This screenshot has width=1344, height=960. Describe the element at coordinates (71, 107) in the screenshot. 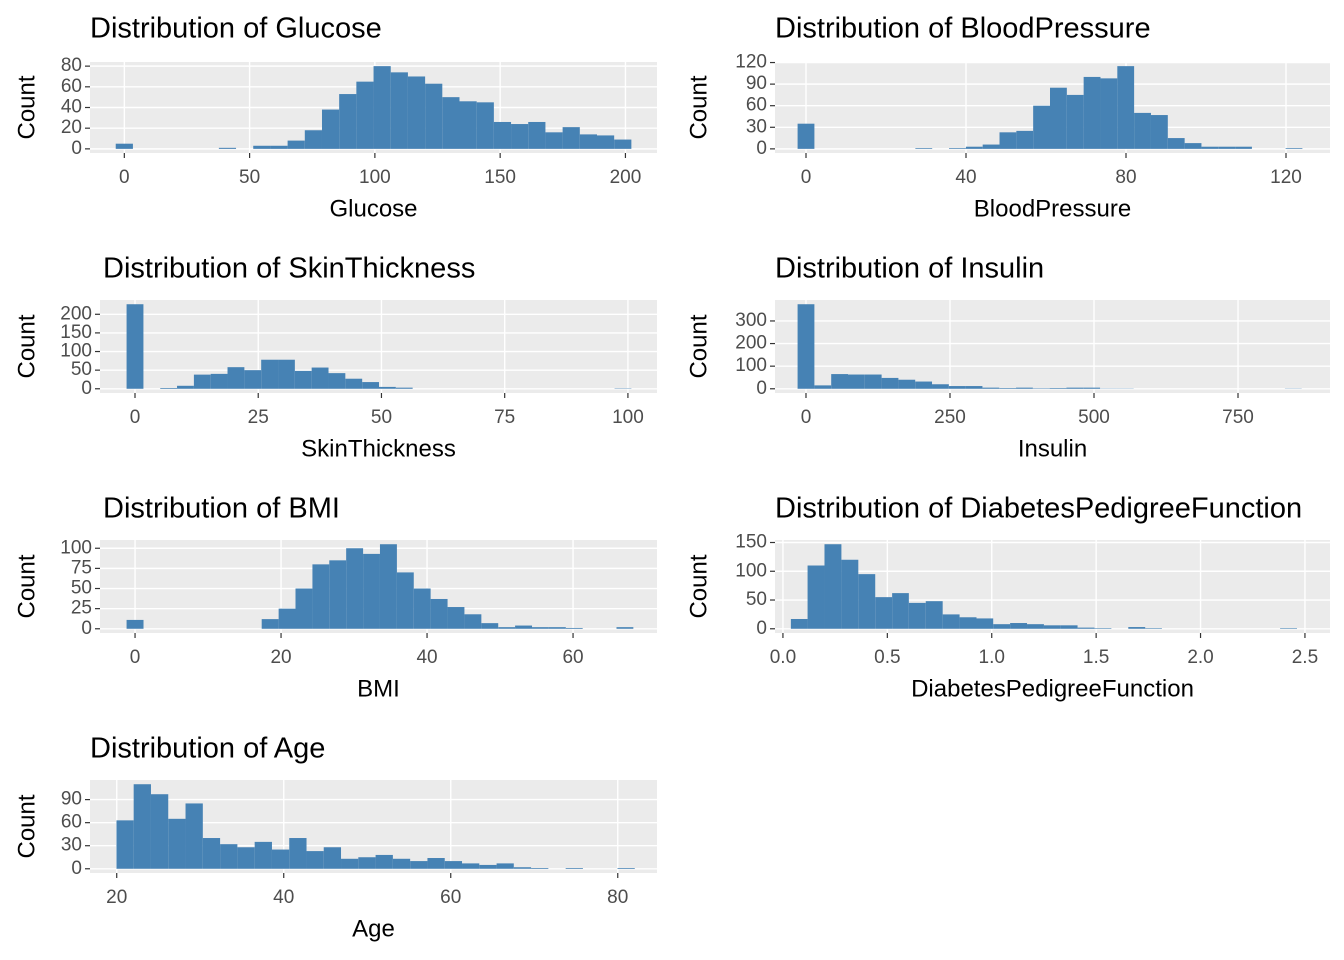

I see `y-tick-label: 40` at that location.